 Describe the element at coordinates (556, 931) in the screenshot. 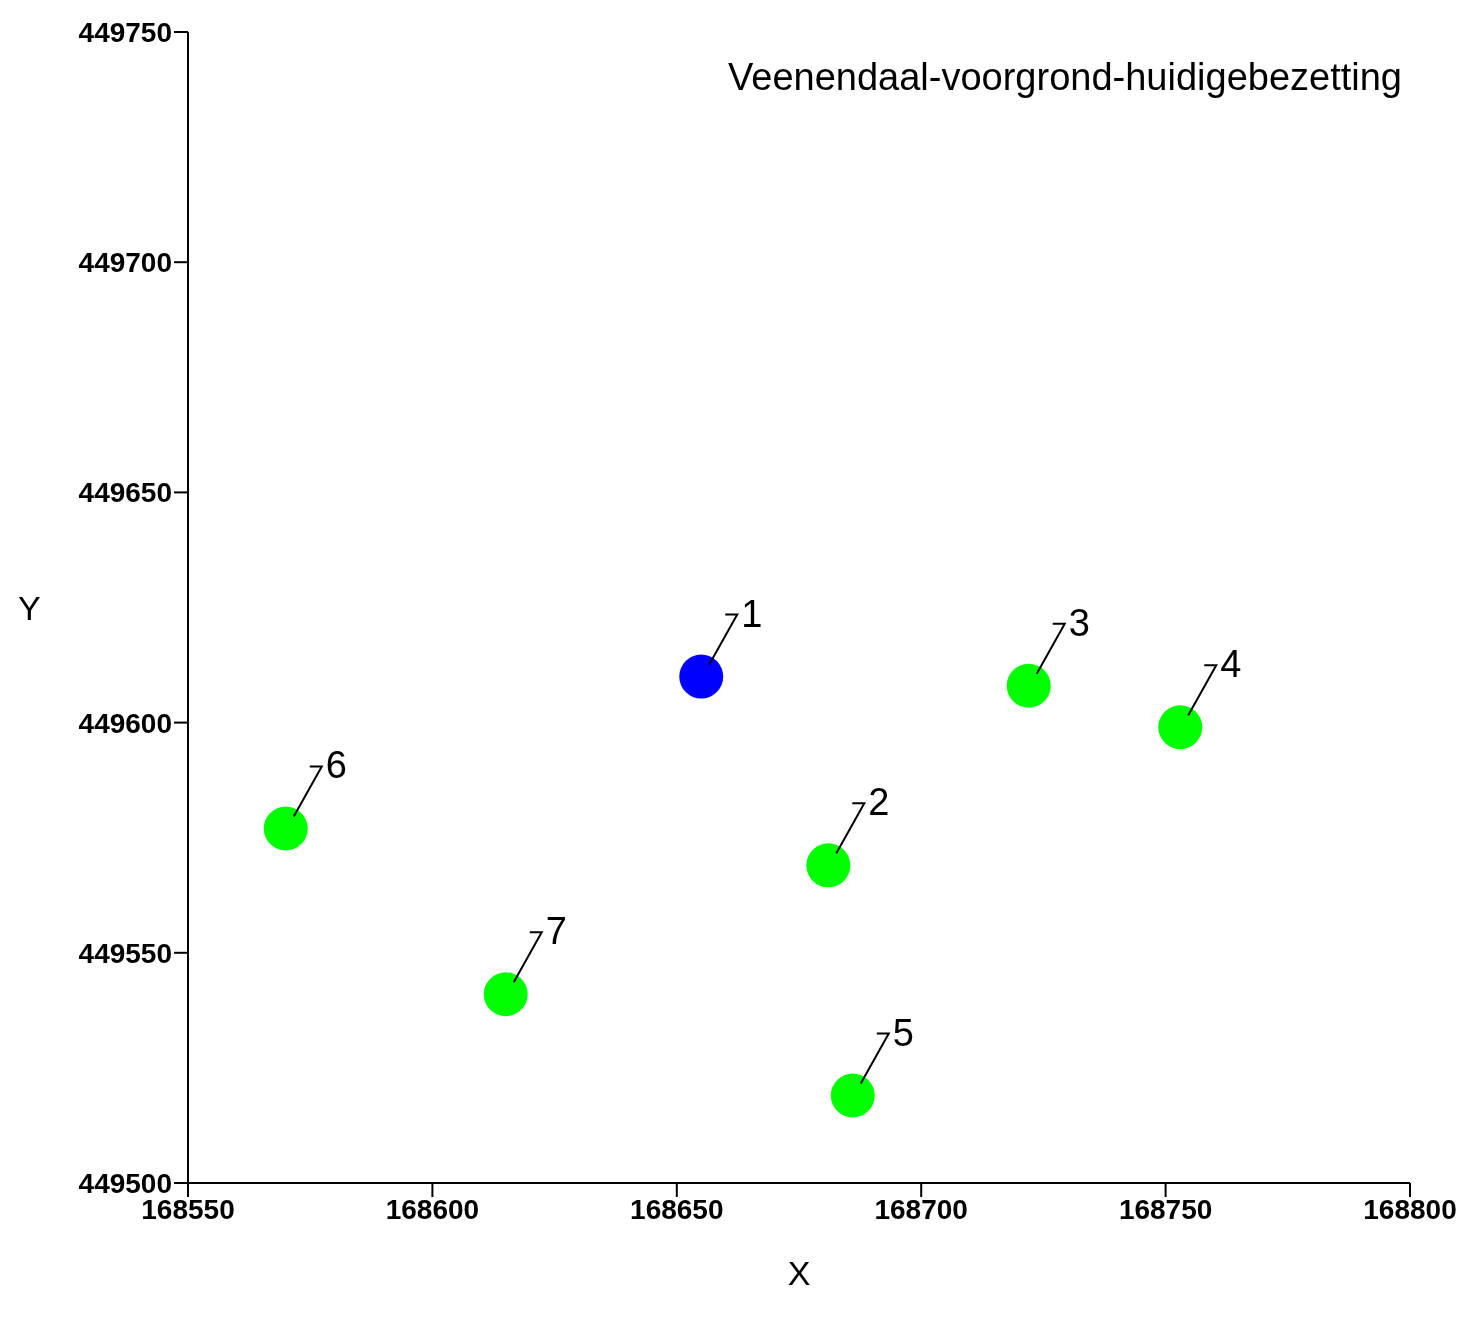

I see `annotation: 7` at that location.